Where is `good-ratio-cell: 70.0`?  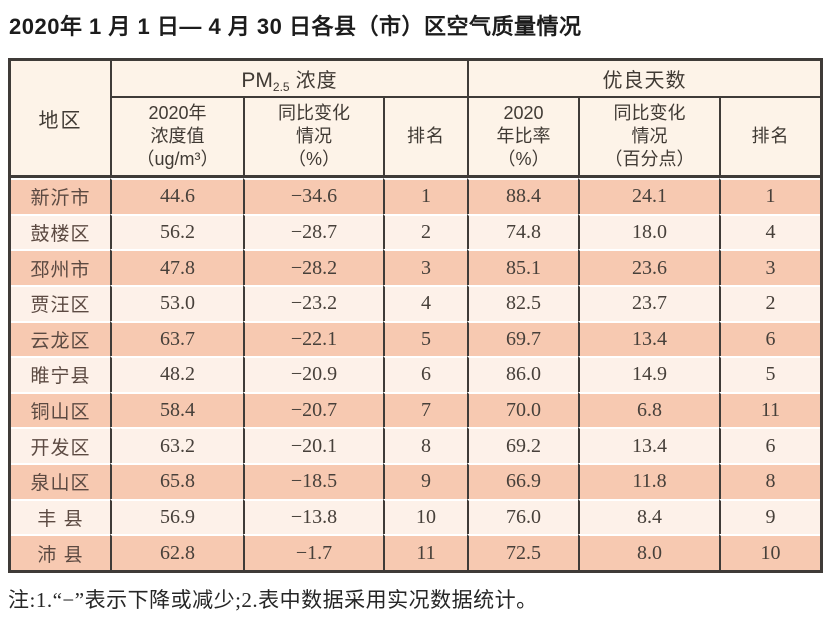
good-ratio-cell: 70.0 is located at coordinates (523, 409).